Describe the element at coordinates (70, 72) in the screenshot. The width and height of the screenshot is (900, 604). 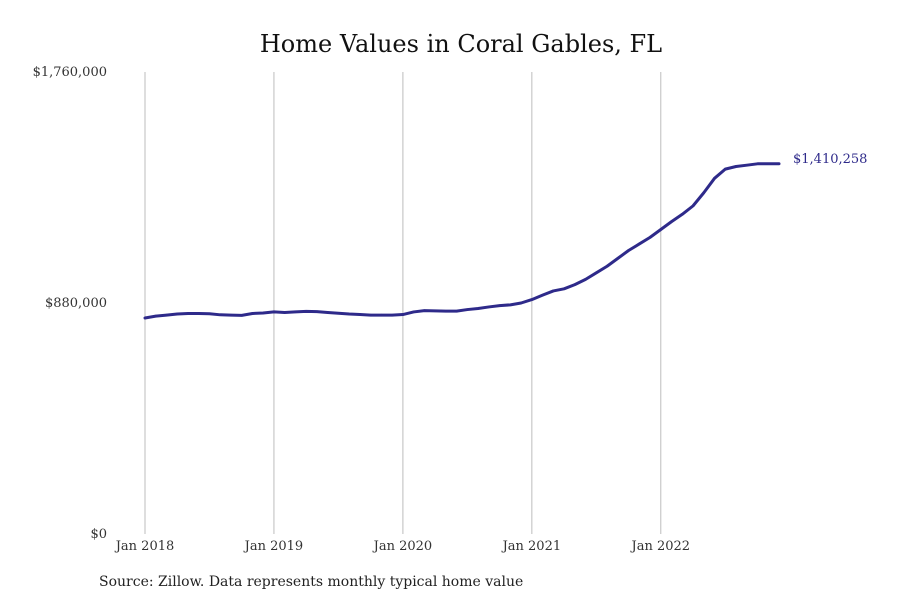
I see `y-tick-label: $1,760,000` at that location.